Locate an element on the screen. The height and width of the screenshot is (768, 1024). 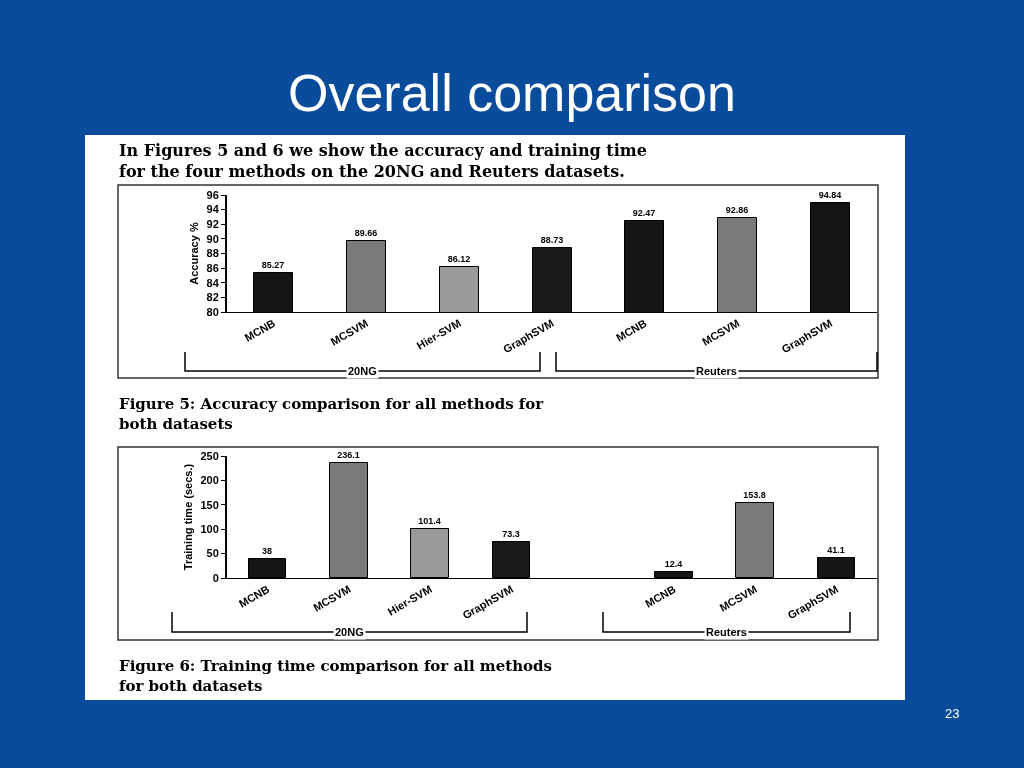
y-tick-label: 86 is located at coordinates (212, 267).